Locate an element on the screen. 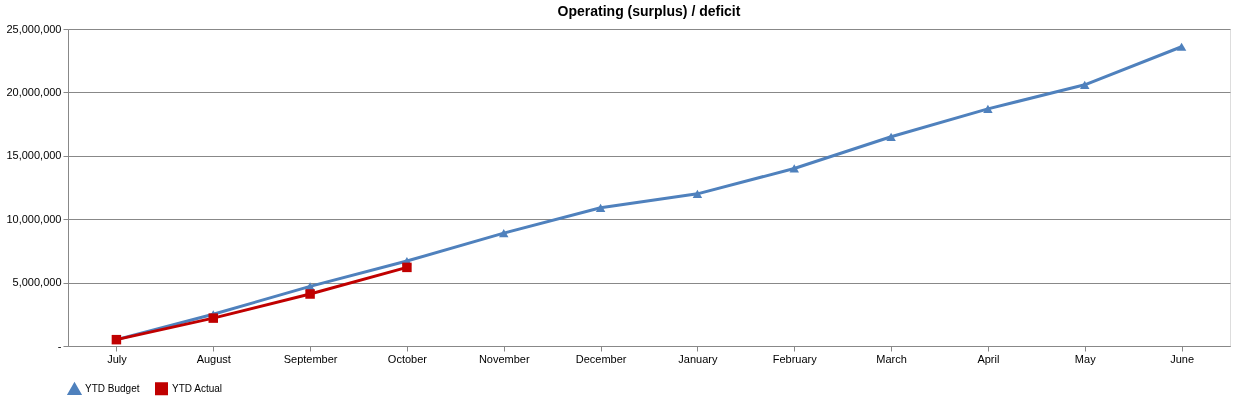  x-tick-label: May is located at coordinates (1085, 358).